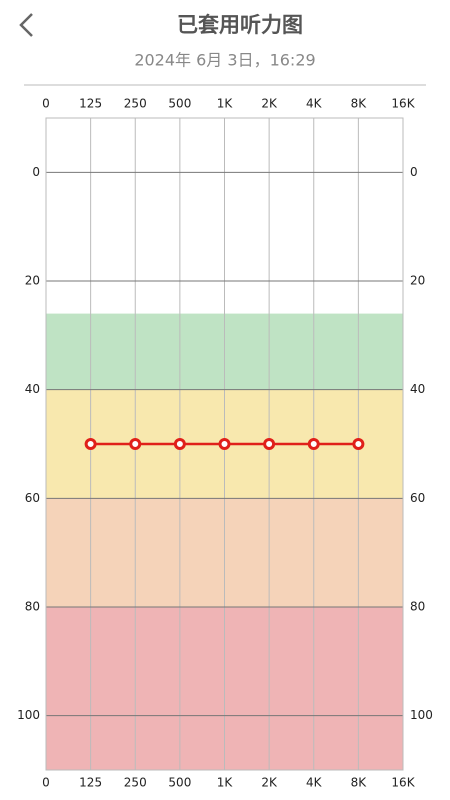  Describe the element at coordinates (224, 60) in the screenshot. I see `date: 2024年 6月 3日，16:29` at that location.